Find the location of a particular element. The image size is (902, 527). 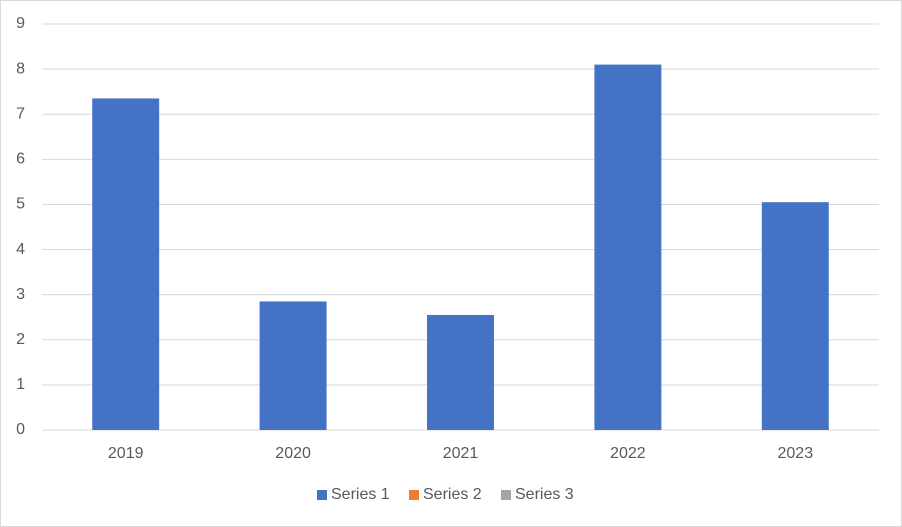

y-tick-label: 1 is located at coordinates (20, 384).